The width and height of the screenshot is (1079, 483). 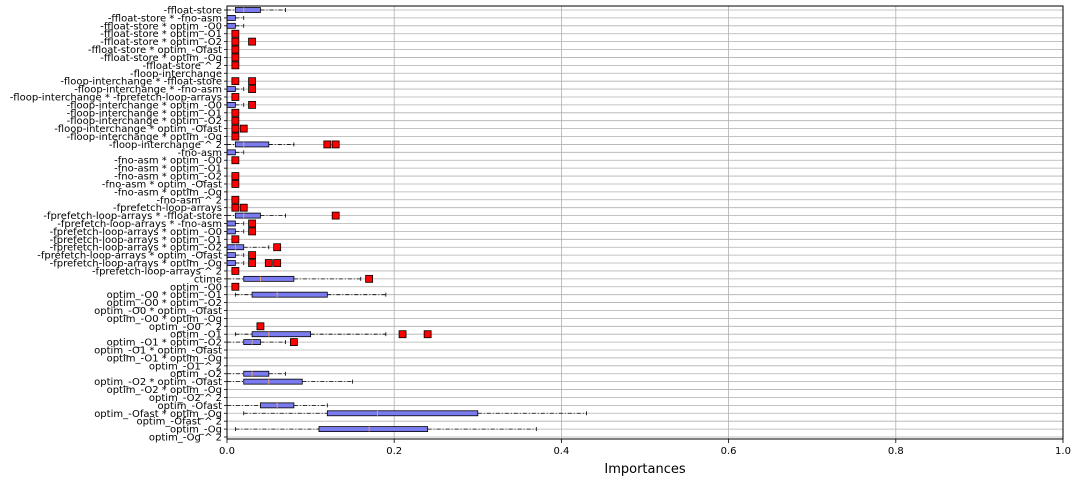 What do you see at coordinates (208, 279) in the screenshot?
I see `y-tick-label: ctime` at bounding box center [208, 279].